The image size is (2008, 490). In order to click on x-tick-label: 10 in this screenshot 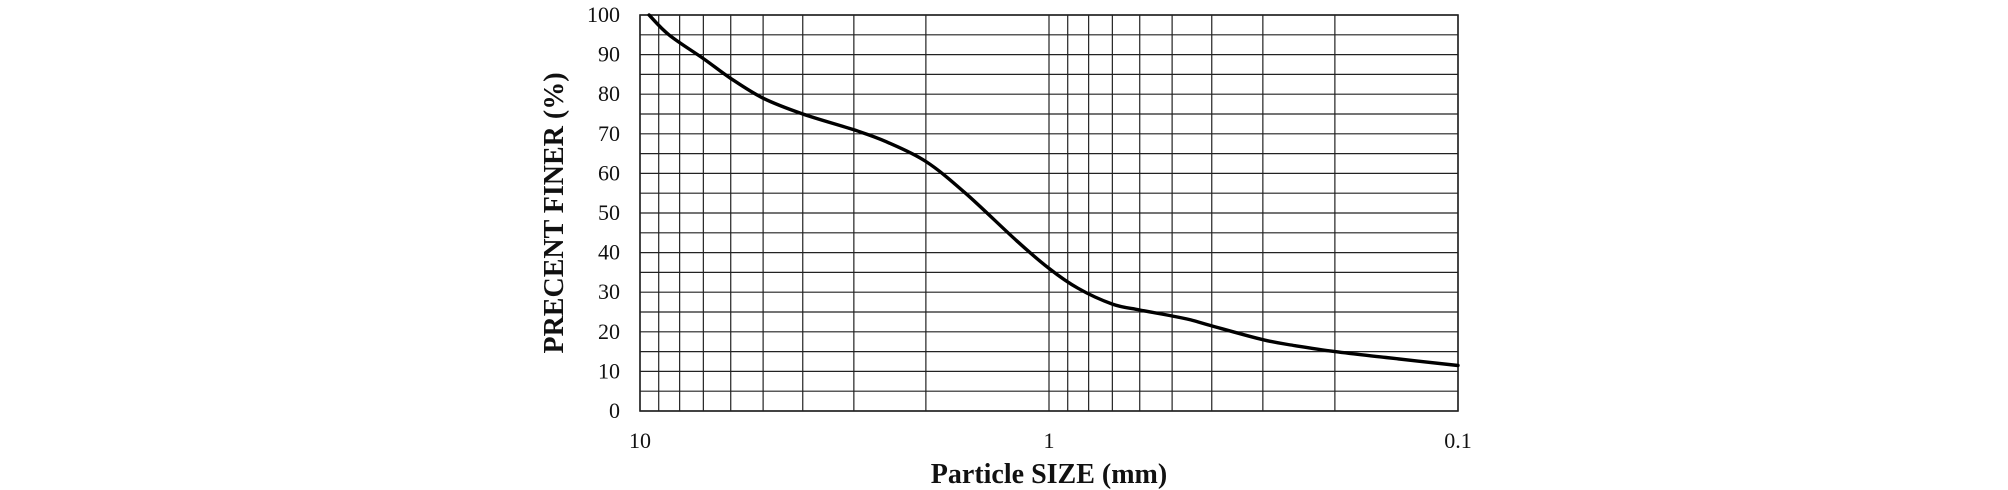, I will do `click(640, 440)`.